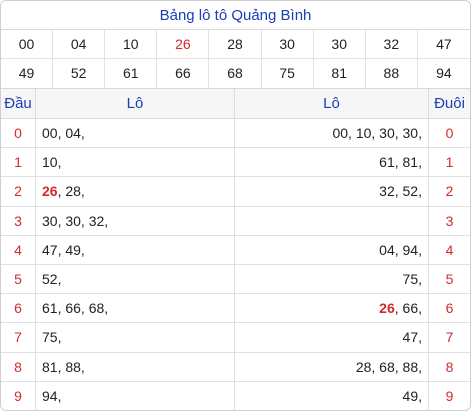 The height and width of the screenshot is (411, 471). I want to click on row-dau: 0, so click(18, 134).